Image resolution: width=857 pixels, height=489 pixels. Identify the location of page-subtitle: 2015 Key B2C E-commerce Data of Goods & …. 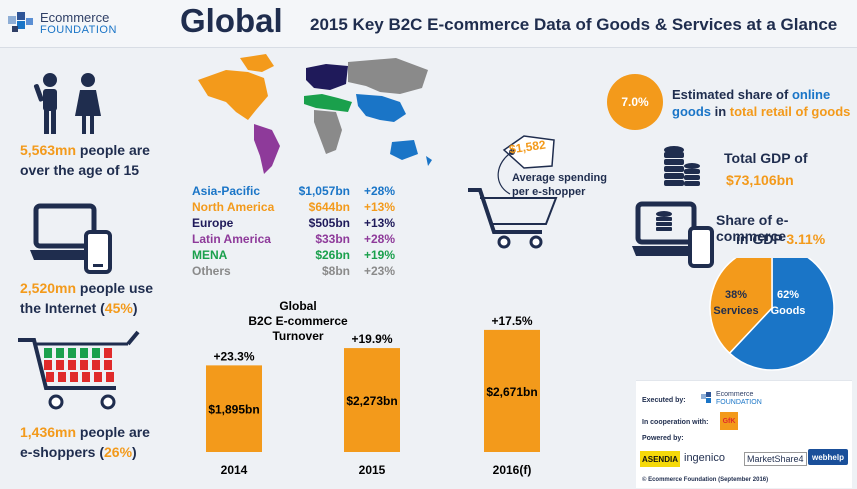
(574, 24).